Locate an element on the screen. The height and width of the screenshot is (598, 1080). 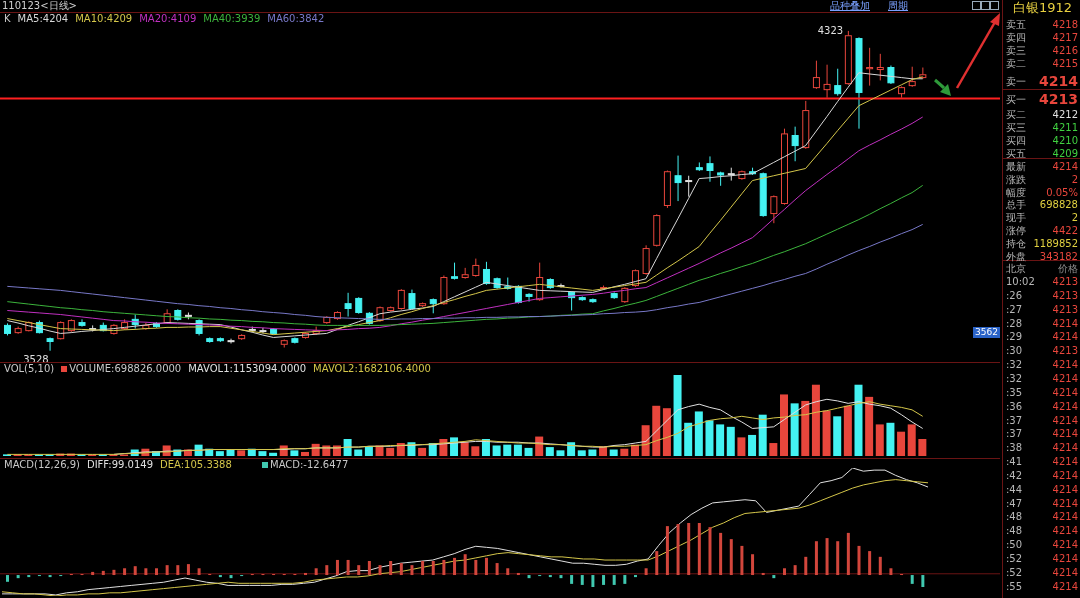
text: 卖五 is located at coordinates (1016, 24).